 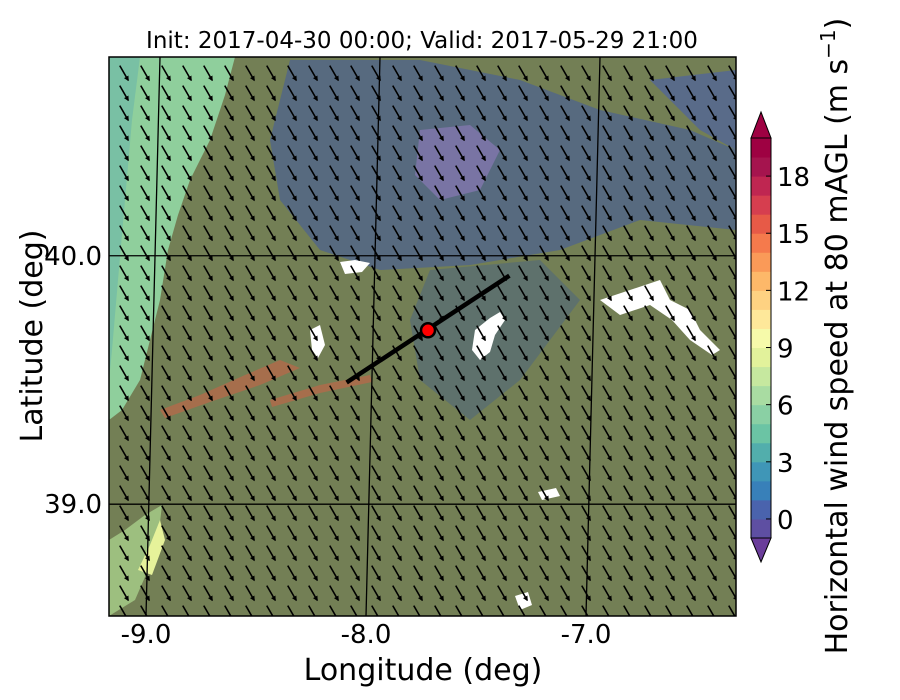 I want to click on site-marker, so click(x=428, y=330).